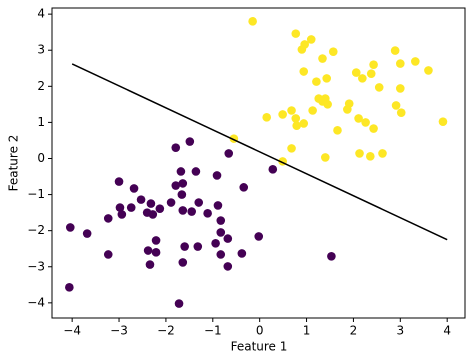 The width and height of the screenshot is (474, 362). I want to click on x-tick-label: 0, so click(260, 331).